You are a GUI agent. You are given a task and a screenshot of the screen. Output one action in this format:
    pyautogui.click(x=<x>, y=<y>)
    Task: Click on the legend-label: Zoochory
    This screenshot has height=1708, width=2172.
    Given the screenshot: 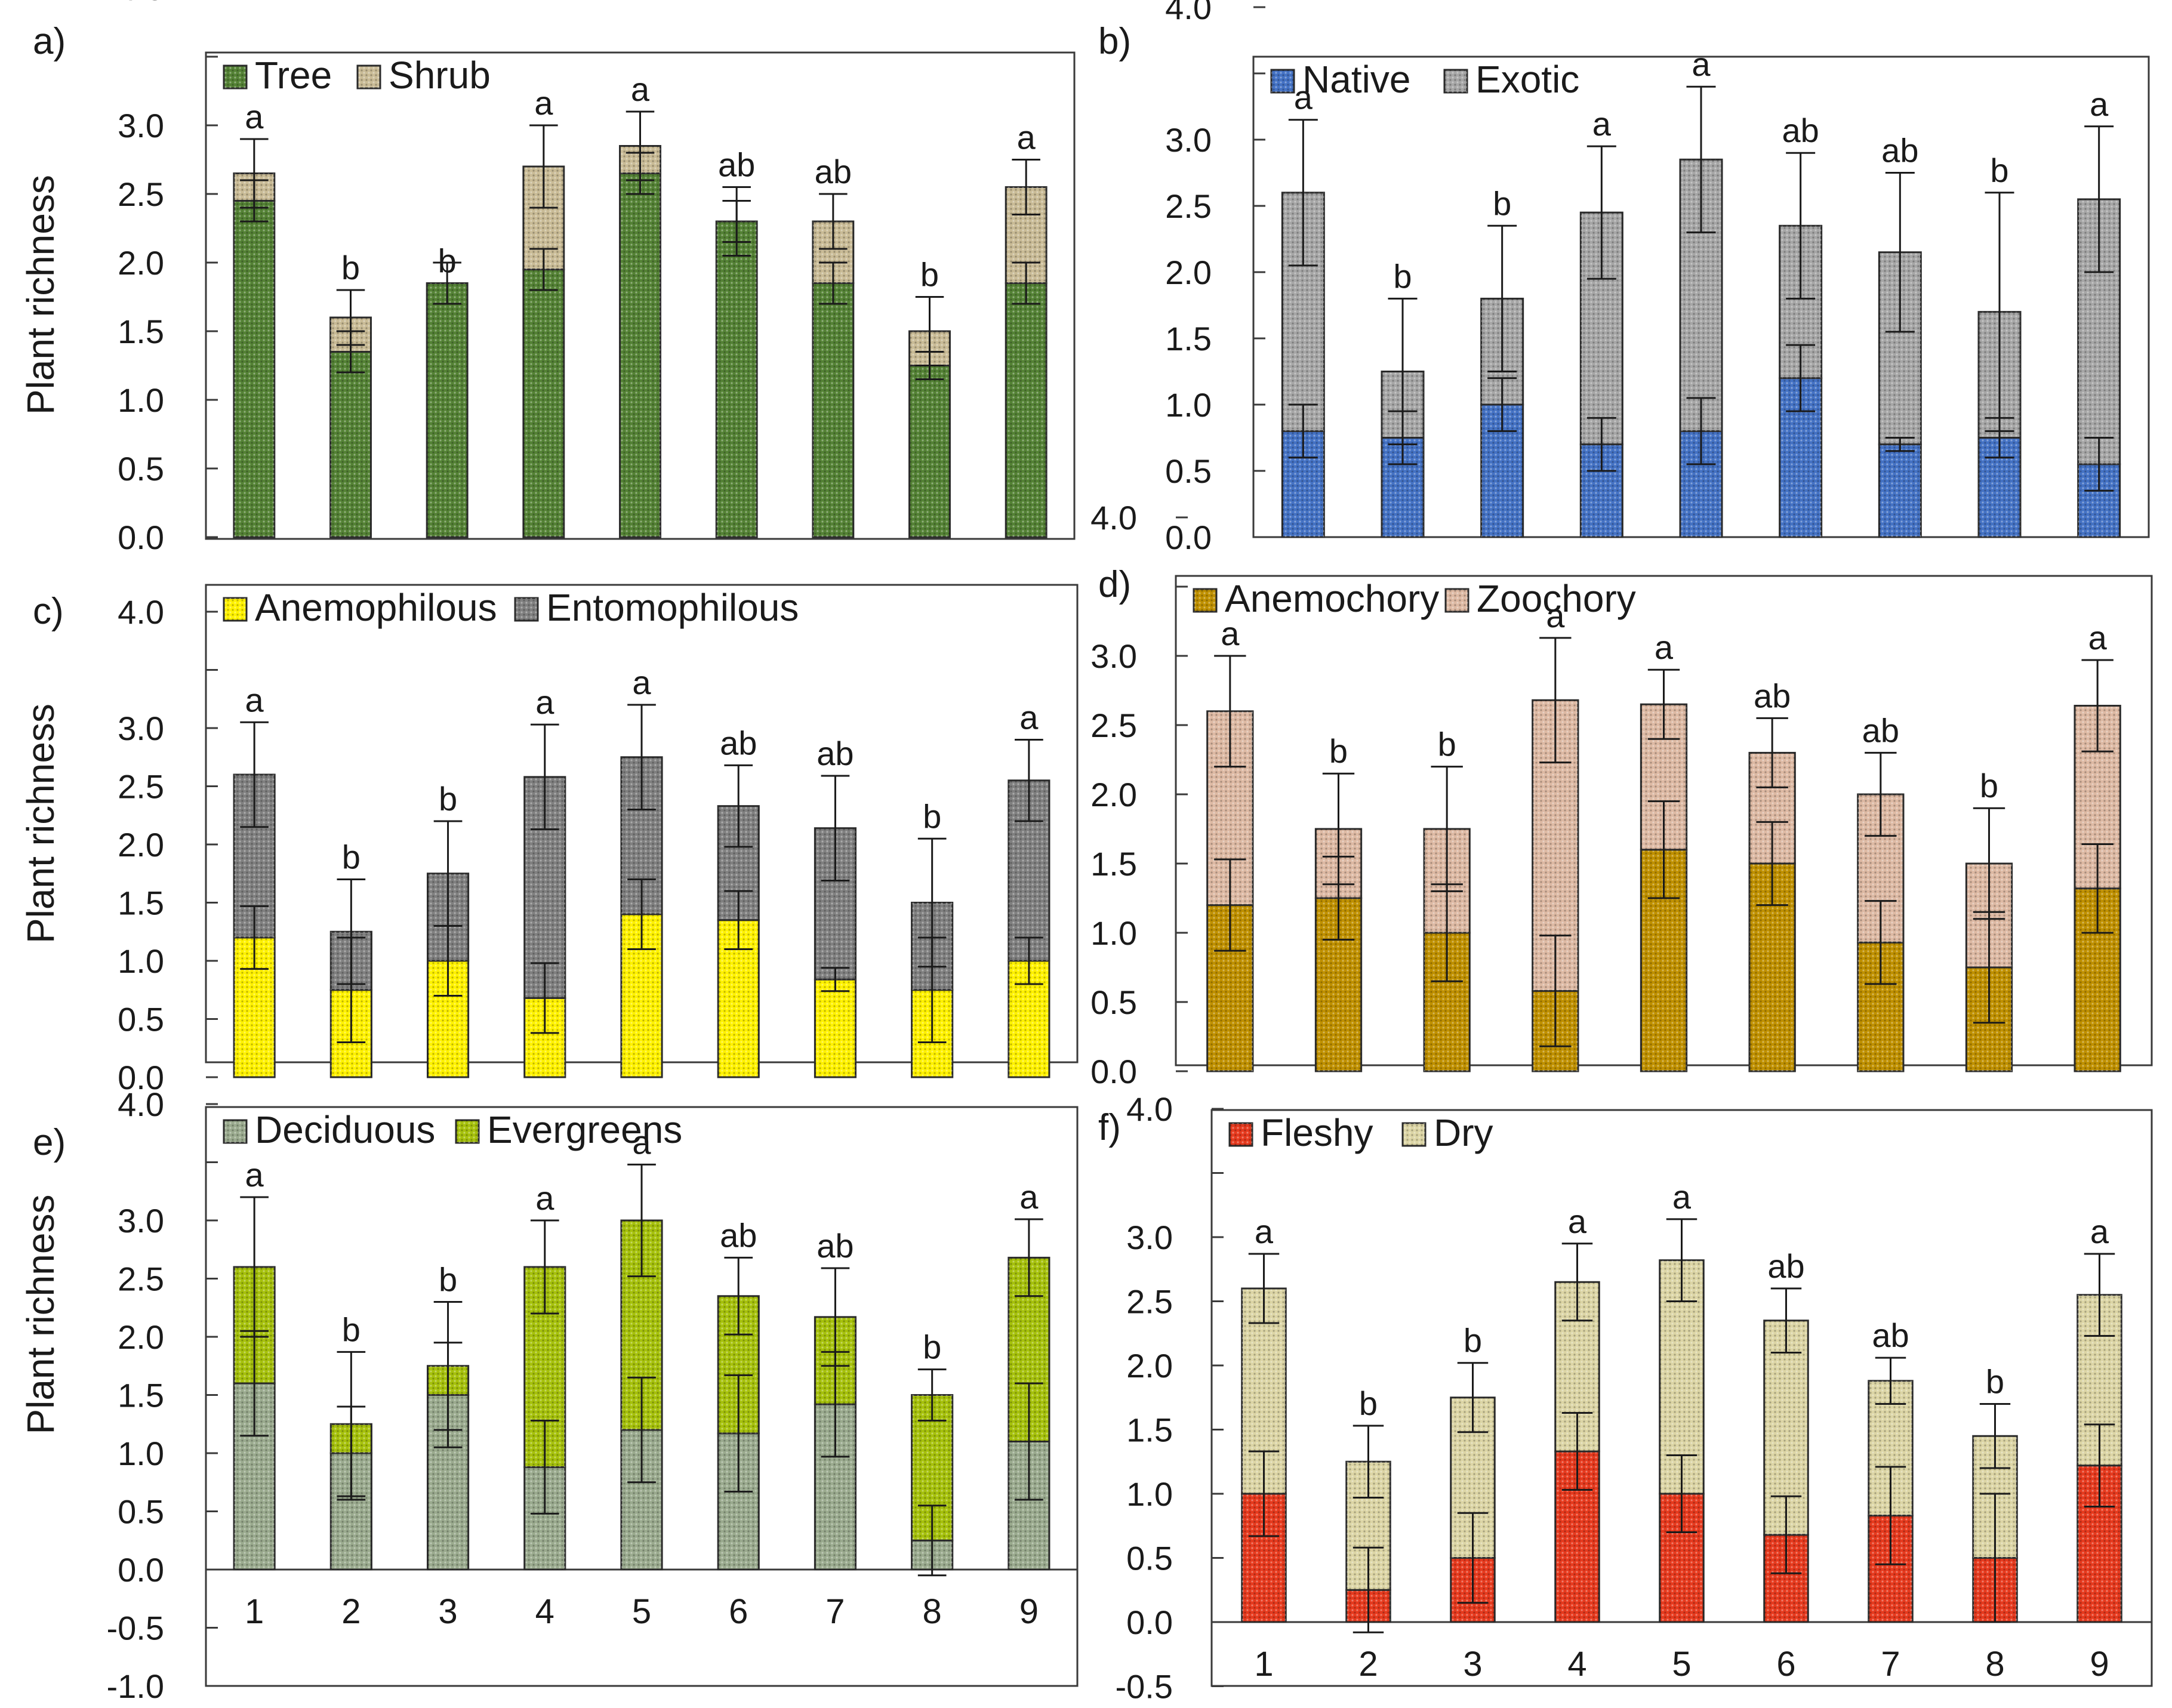 What is the action you would take?
    pyautogui.click(x=1556, y=598)
    